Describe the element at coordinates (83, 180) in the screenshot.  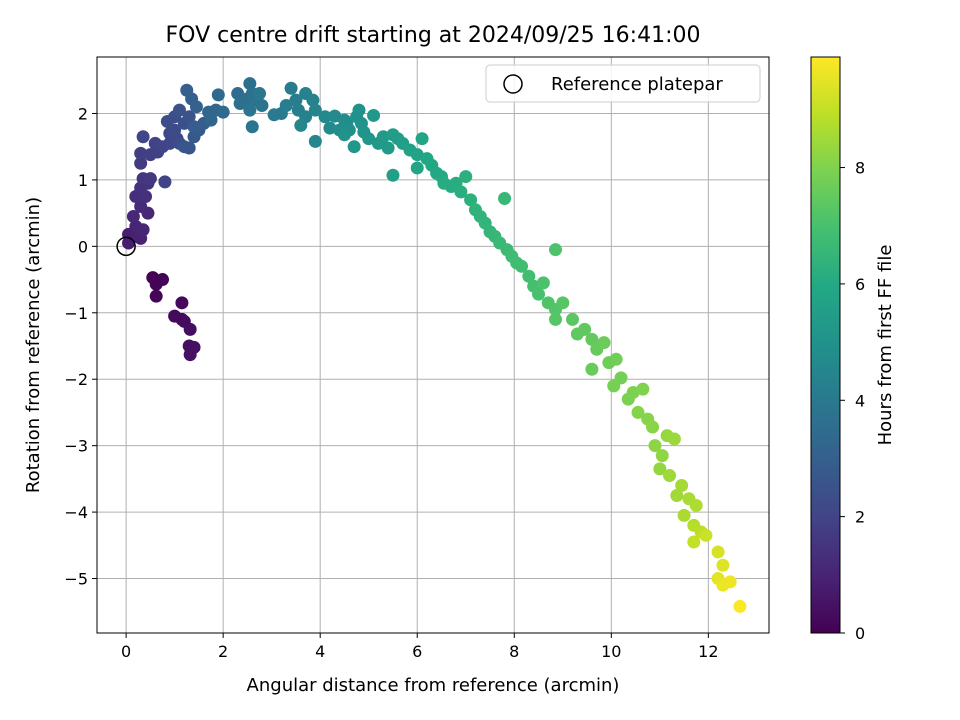
I see `y-tick-label: 1` at that location.